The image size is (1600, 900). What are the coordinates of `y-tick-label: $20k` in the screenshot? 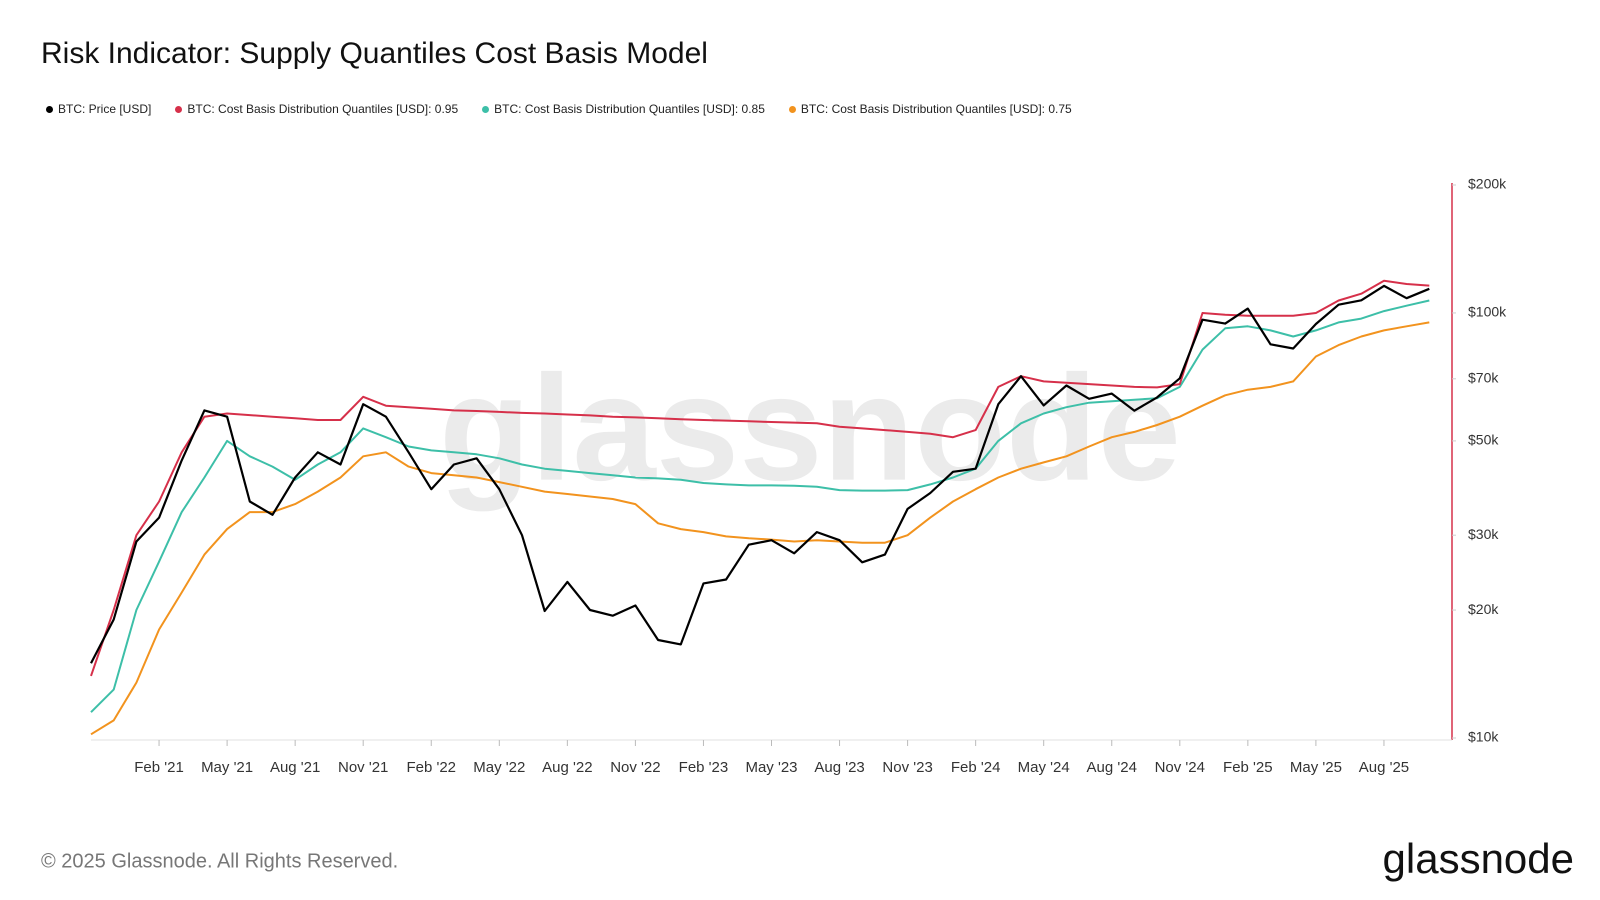 It's located at (1483, 609).